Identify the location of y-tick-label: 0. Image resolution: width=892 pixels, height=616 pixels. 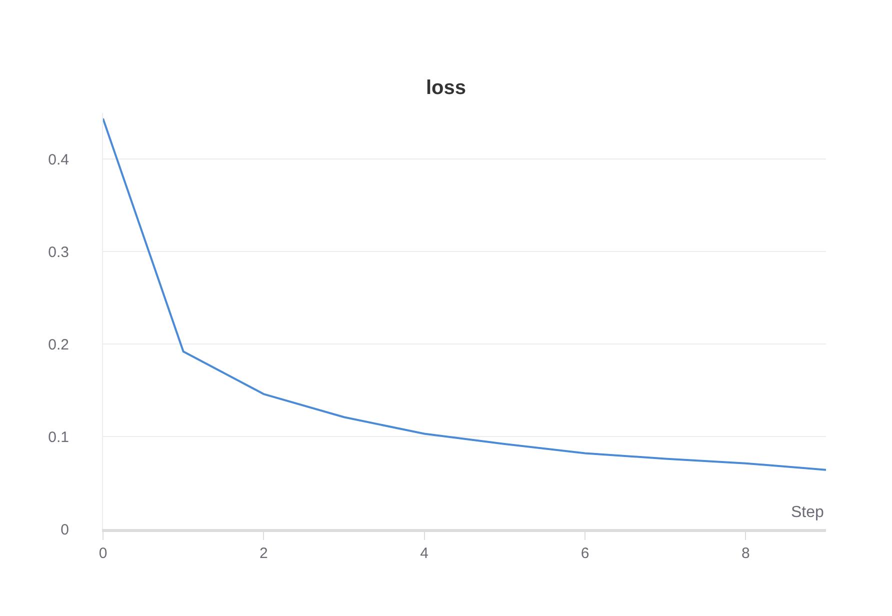
(64, 529).